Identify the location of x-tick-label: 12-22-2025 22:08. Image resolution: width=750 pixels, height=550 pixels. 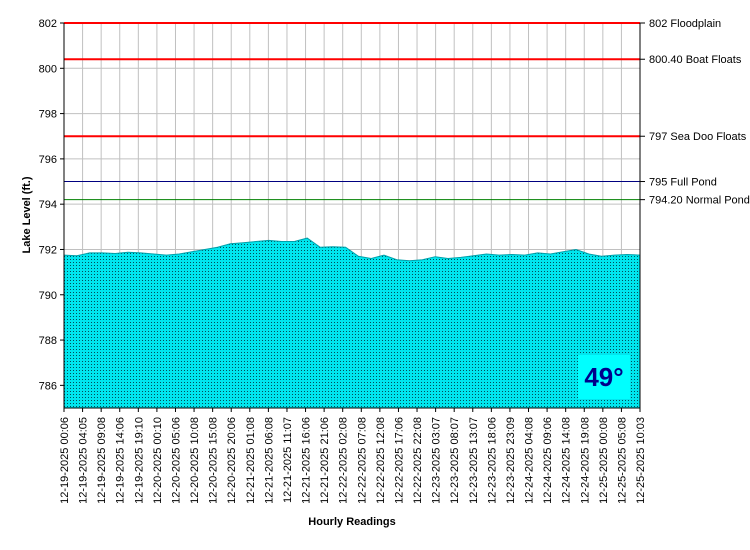
(418, 460).